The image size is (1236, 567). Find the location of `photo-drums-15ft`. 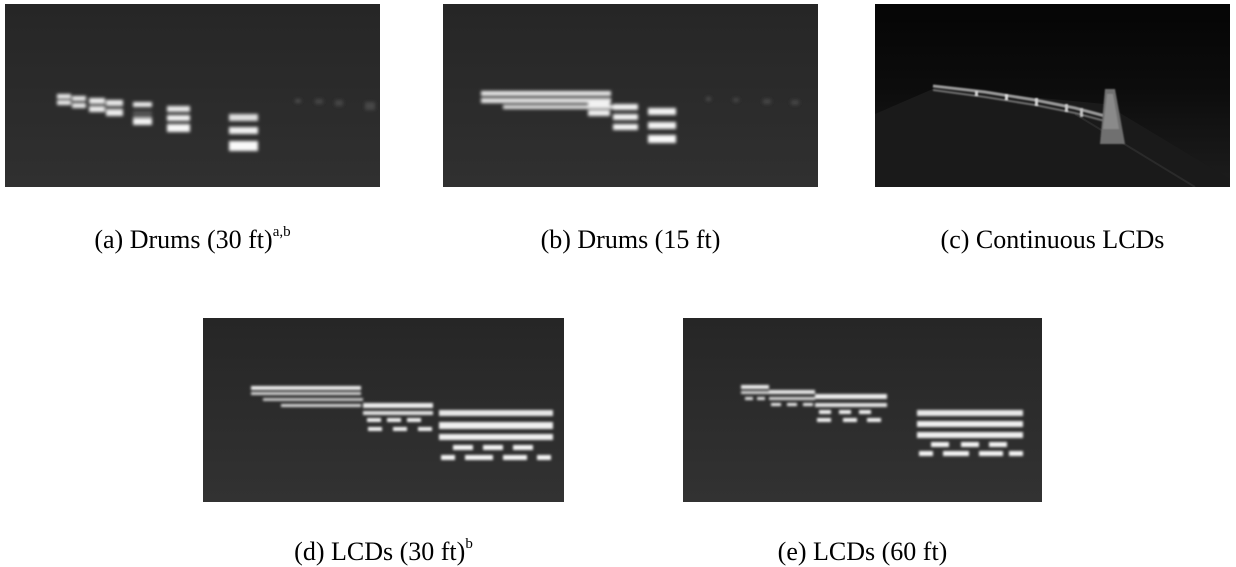

photo-drums-15ft is located at coordinates (630, 95).